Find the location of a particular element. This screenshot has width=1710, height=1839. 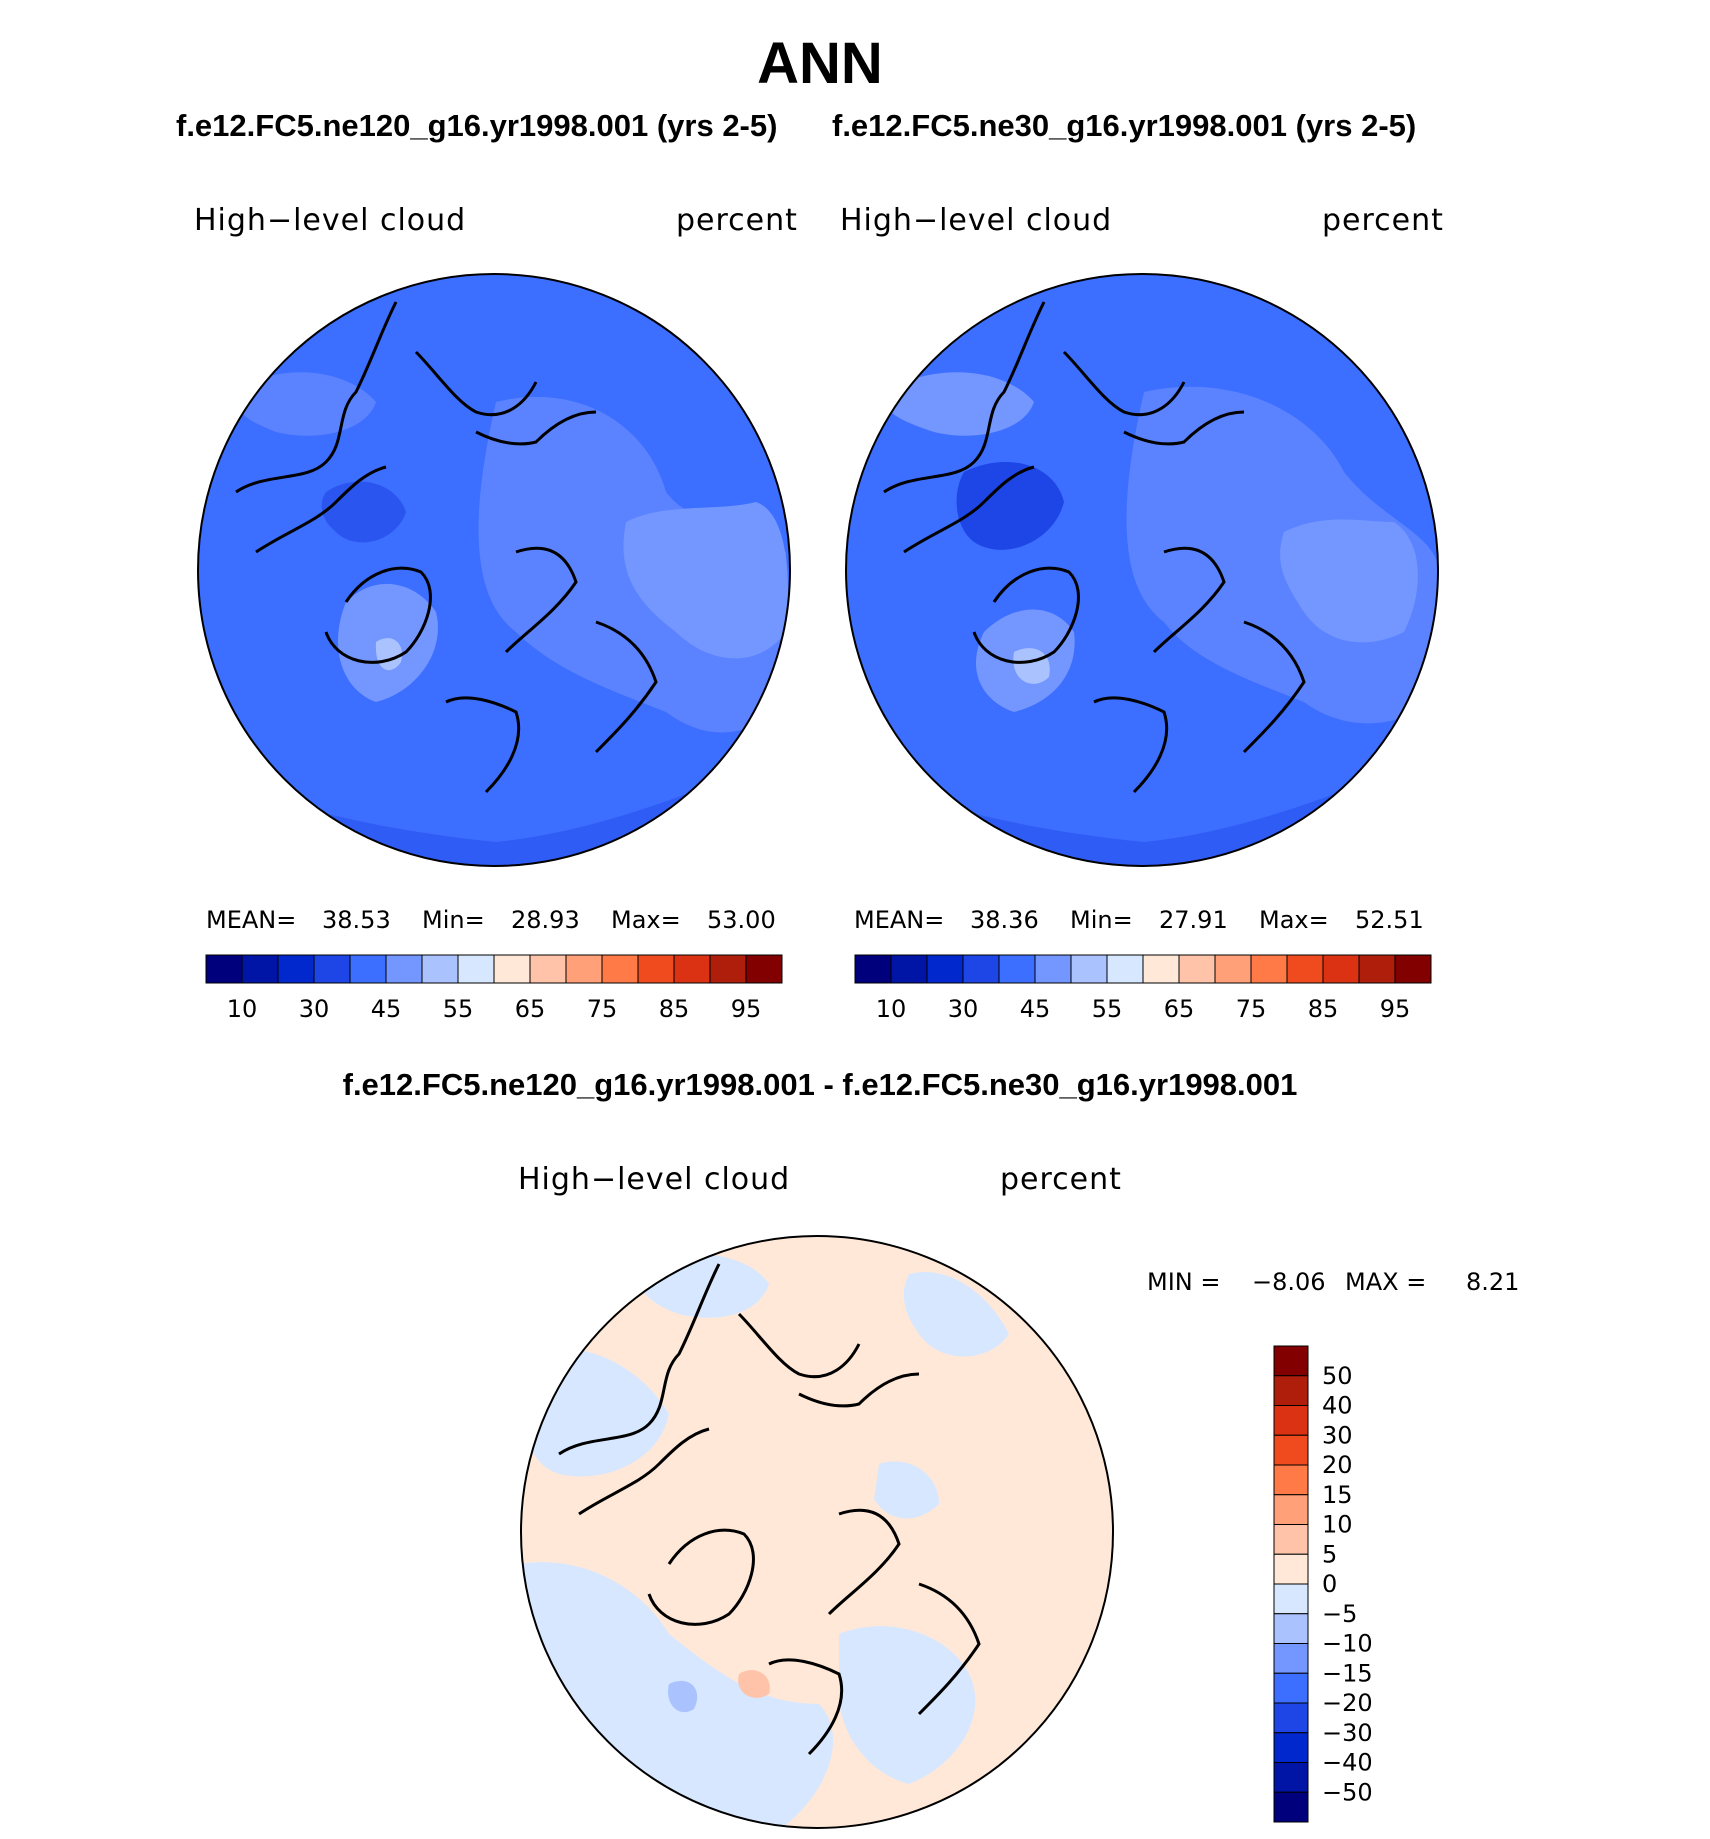

colorbar2-tick-label: 85 is located at coordinates (1323, 1009).